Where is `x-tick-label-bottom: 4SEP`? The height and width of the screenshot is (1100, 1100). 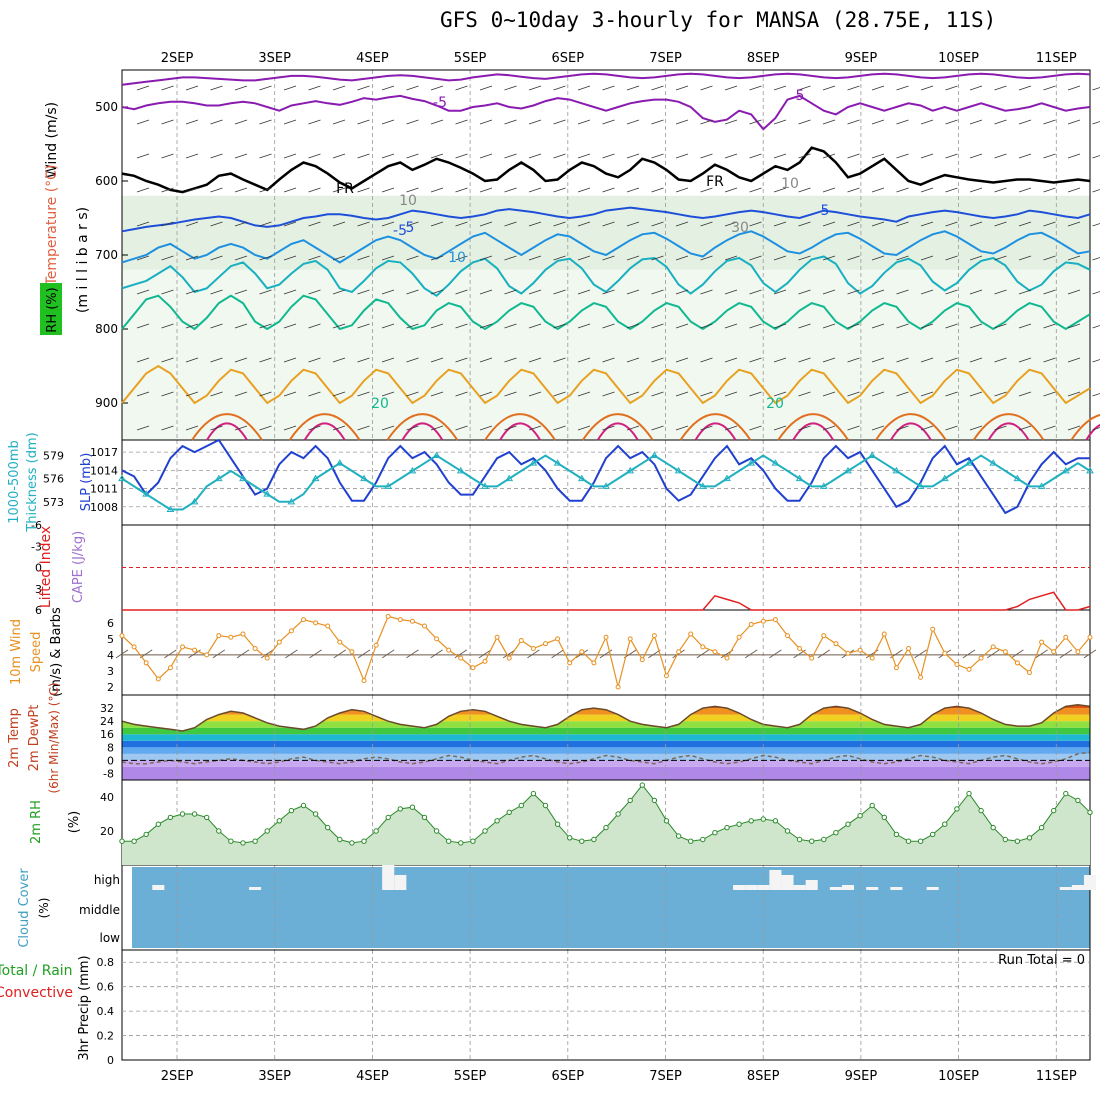
x-tick-label-bottom: 4SEP is located at coordinates (372, 1076).